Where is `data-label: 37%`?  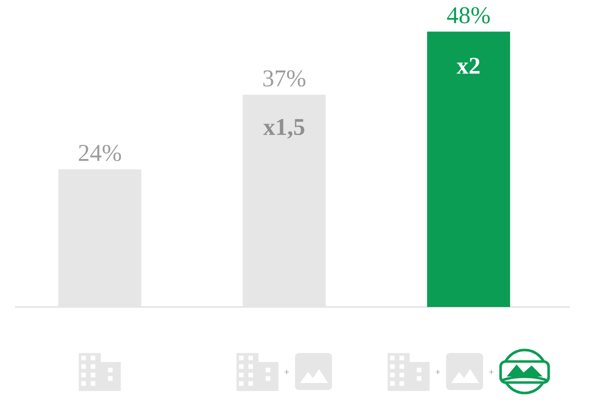 data-label: 37% is located at coordinates (284, 78).